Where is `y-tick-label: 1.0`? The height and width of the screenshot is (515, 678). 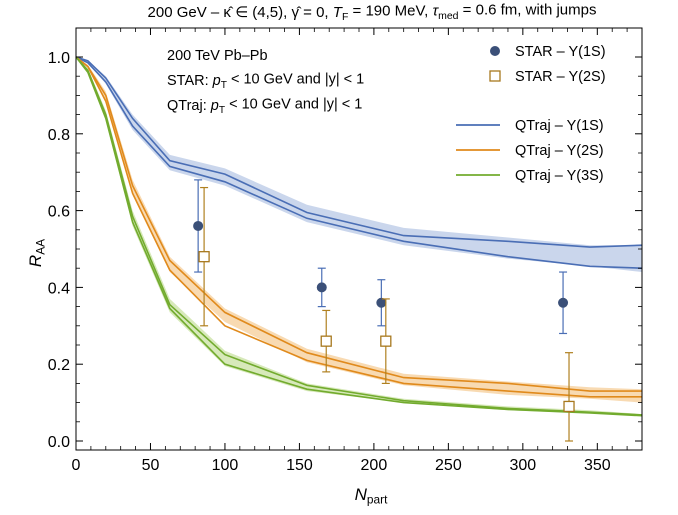 y-tick-label: 1.0 is located at coordinates (59, 58).